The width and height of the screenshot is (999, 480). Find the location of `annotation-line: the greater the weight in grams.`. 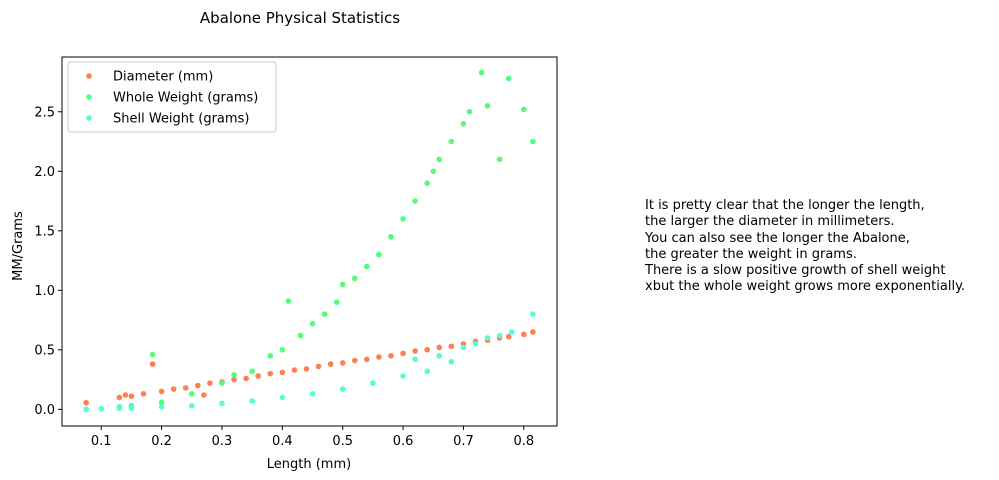

annotation-line: the greater the weight in grams. is located at coordinates (751, 254).